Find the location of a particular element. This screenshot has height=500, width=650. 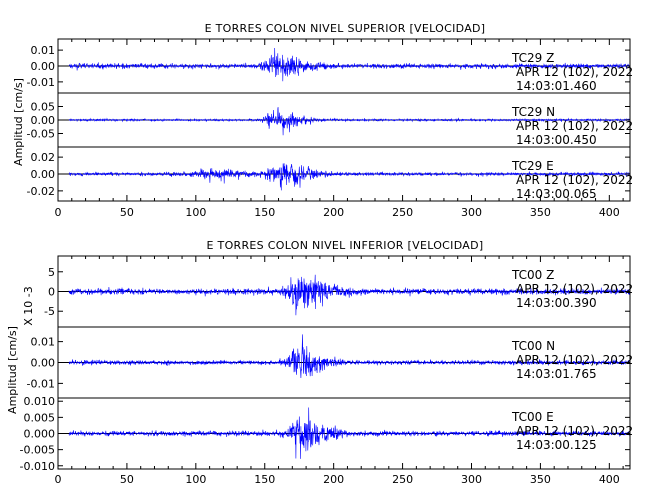

time-label: 14:03:00.390 is located at coordinates (556, 303).